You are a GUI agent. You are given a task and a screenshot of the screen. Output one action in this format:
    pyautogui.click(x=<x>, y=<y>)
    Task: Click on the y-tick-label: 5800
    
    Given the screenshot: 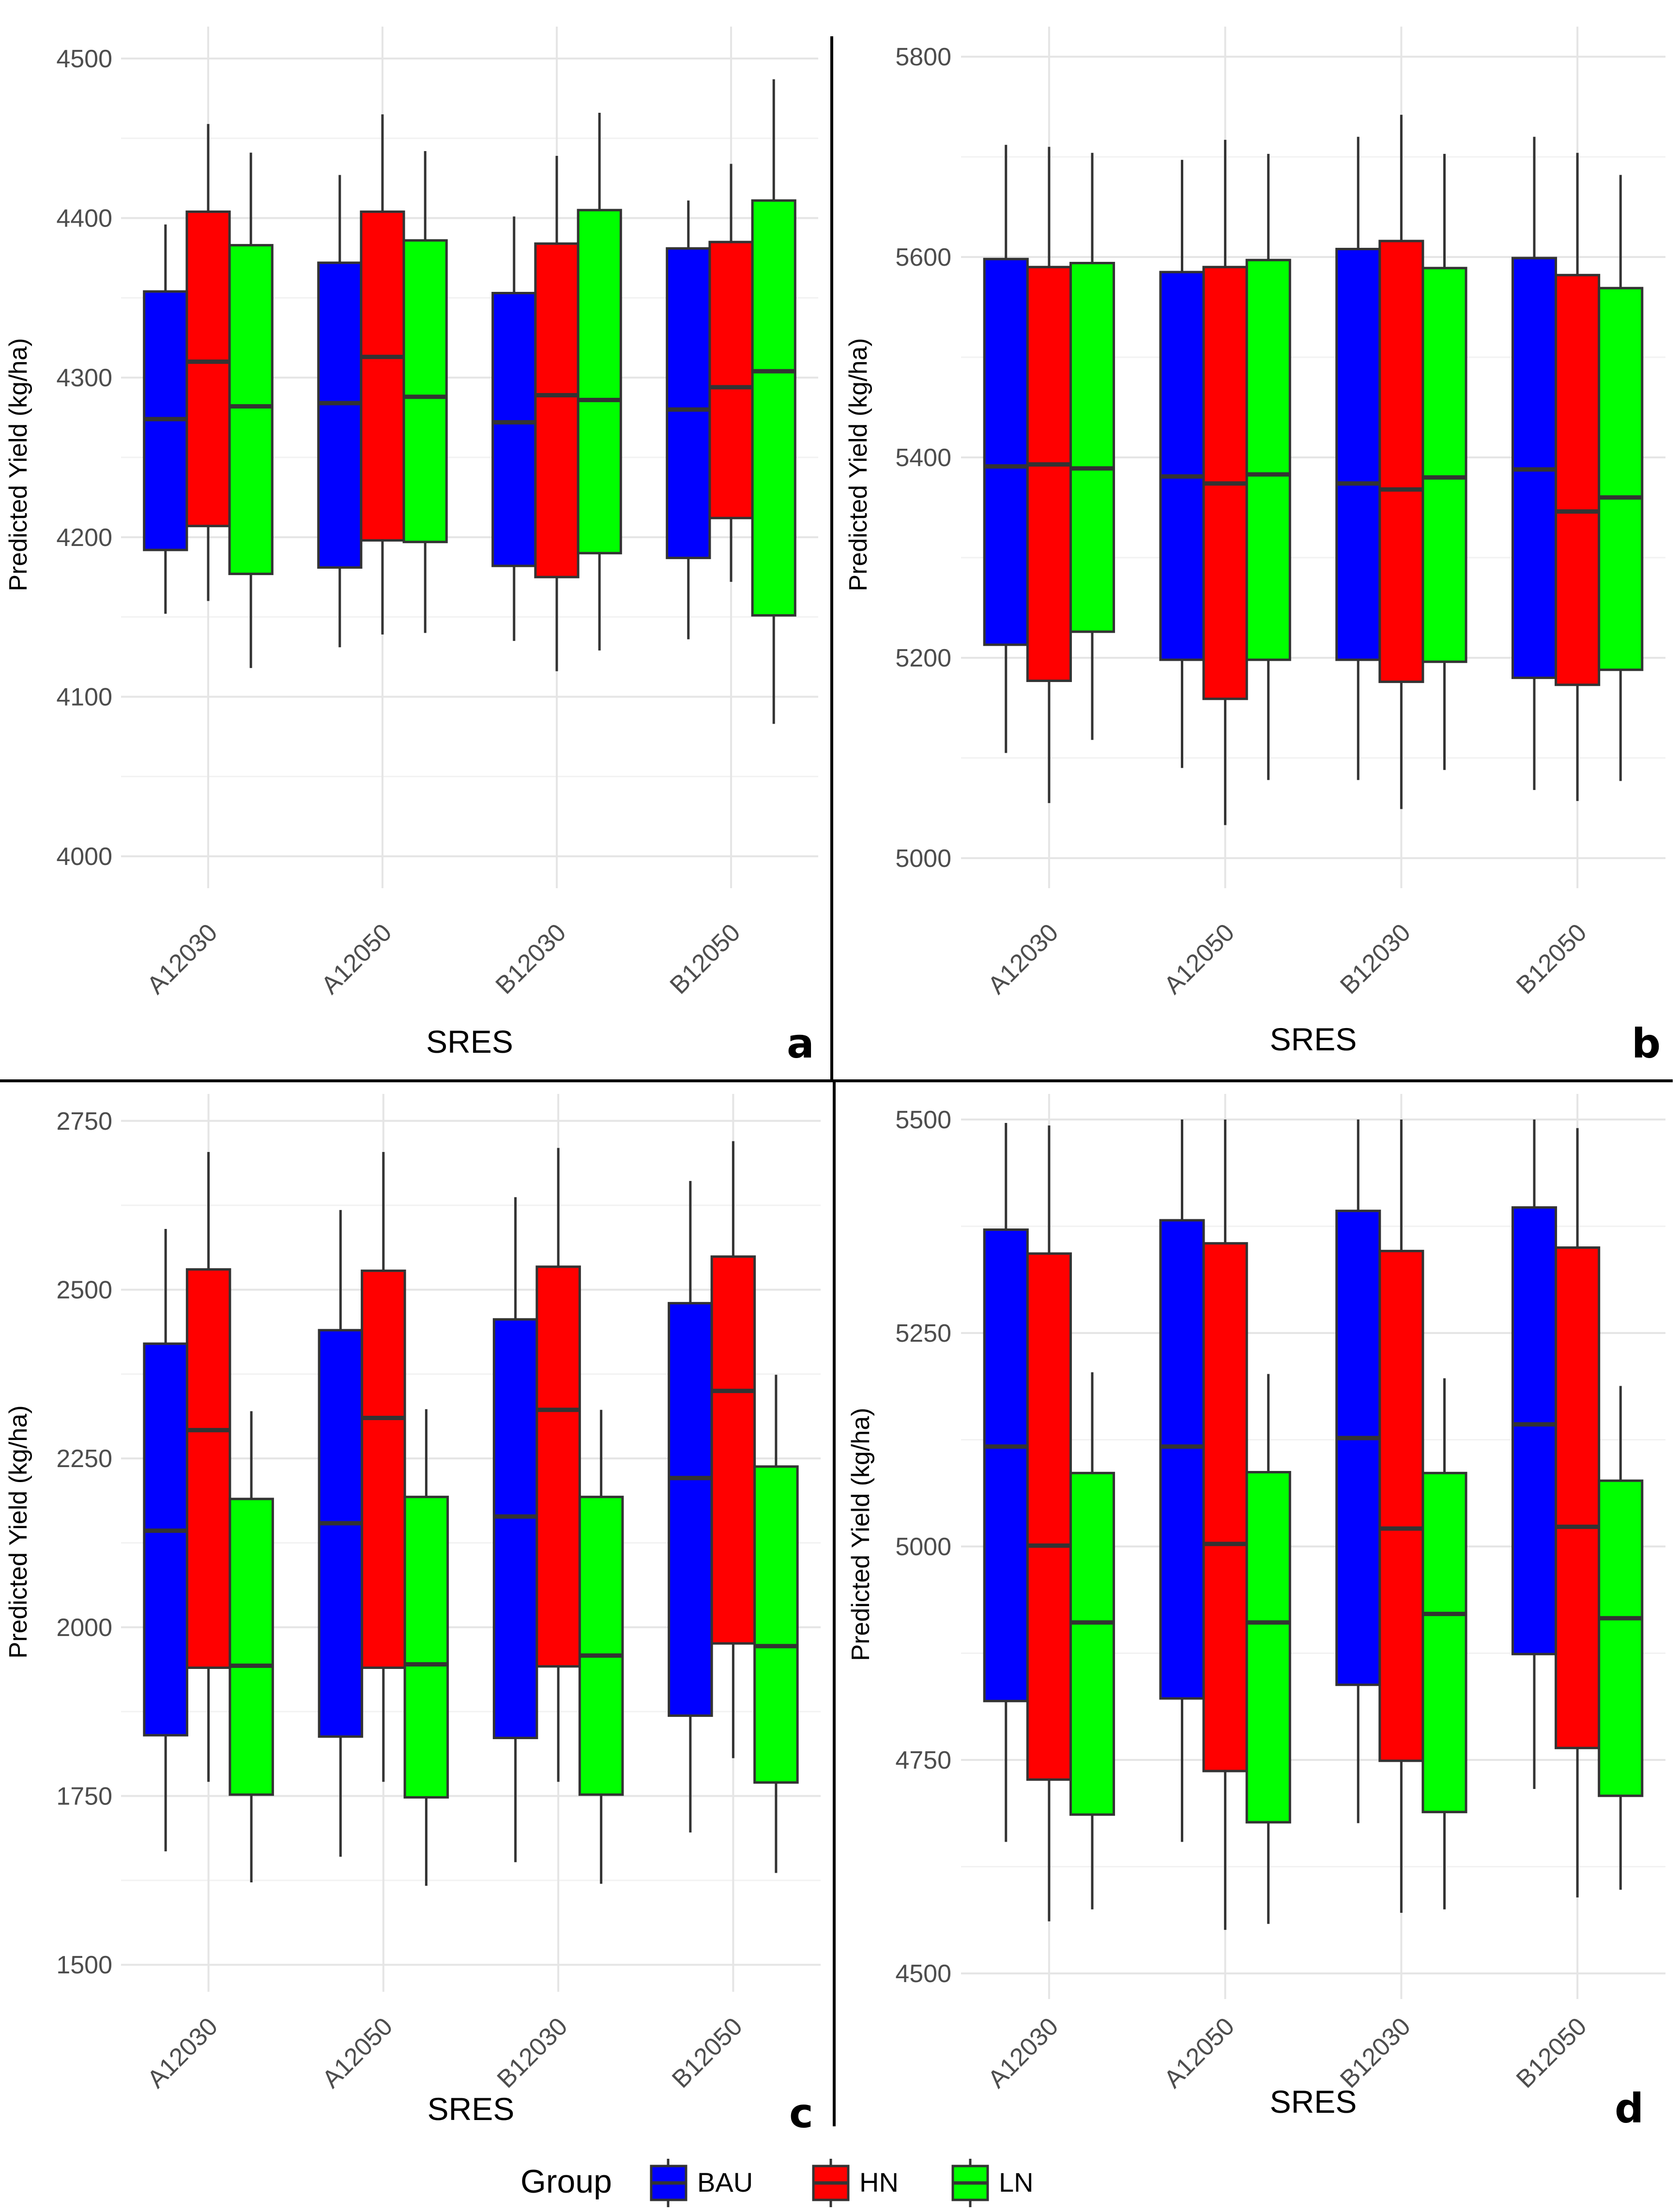 What is the action you would take?
    pyautogui.click(x=923, y=57)
    